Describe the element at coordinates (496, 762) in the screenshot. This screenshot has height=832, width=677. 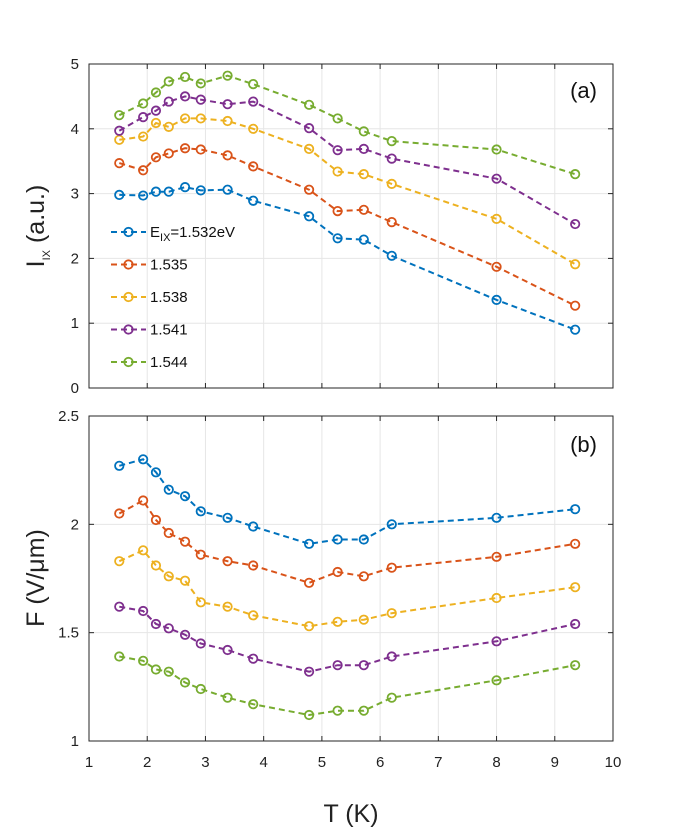
I see `x-tick-label: 8` at that location.